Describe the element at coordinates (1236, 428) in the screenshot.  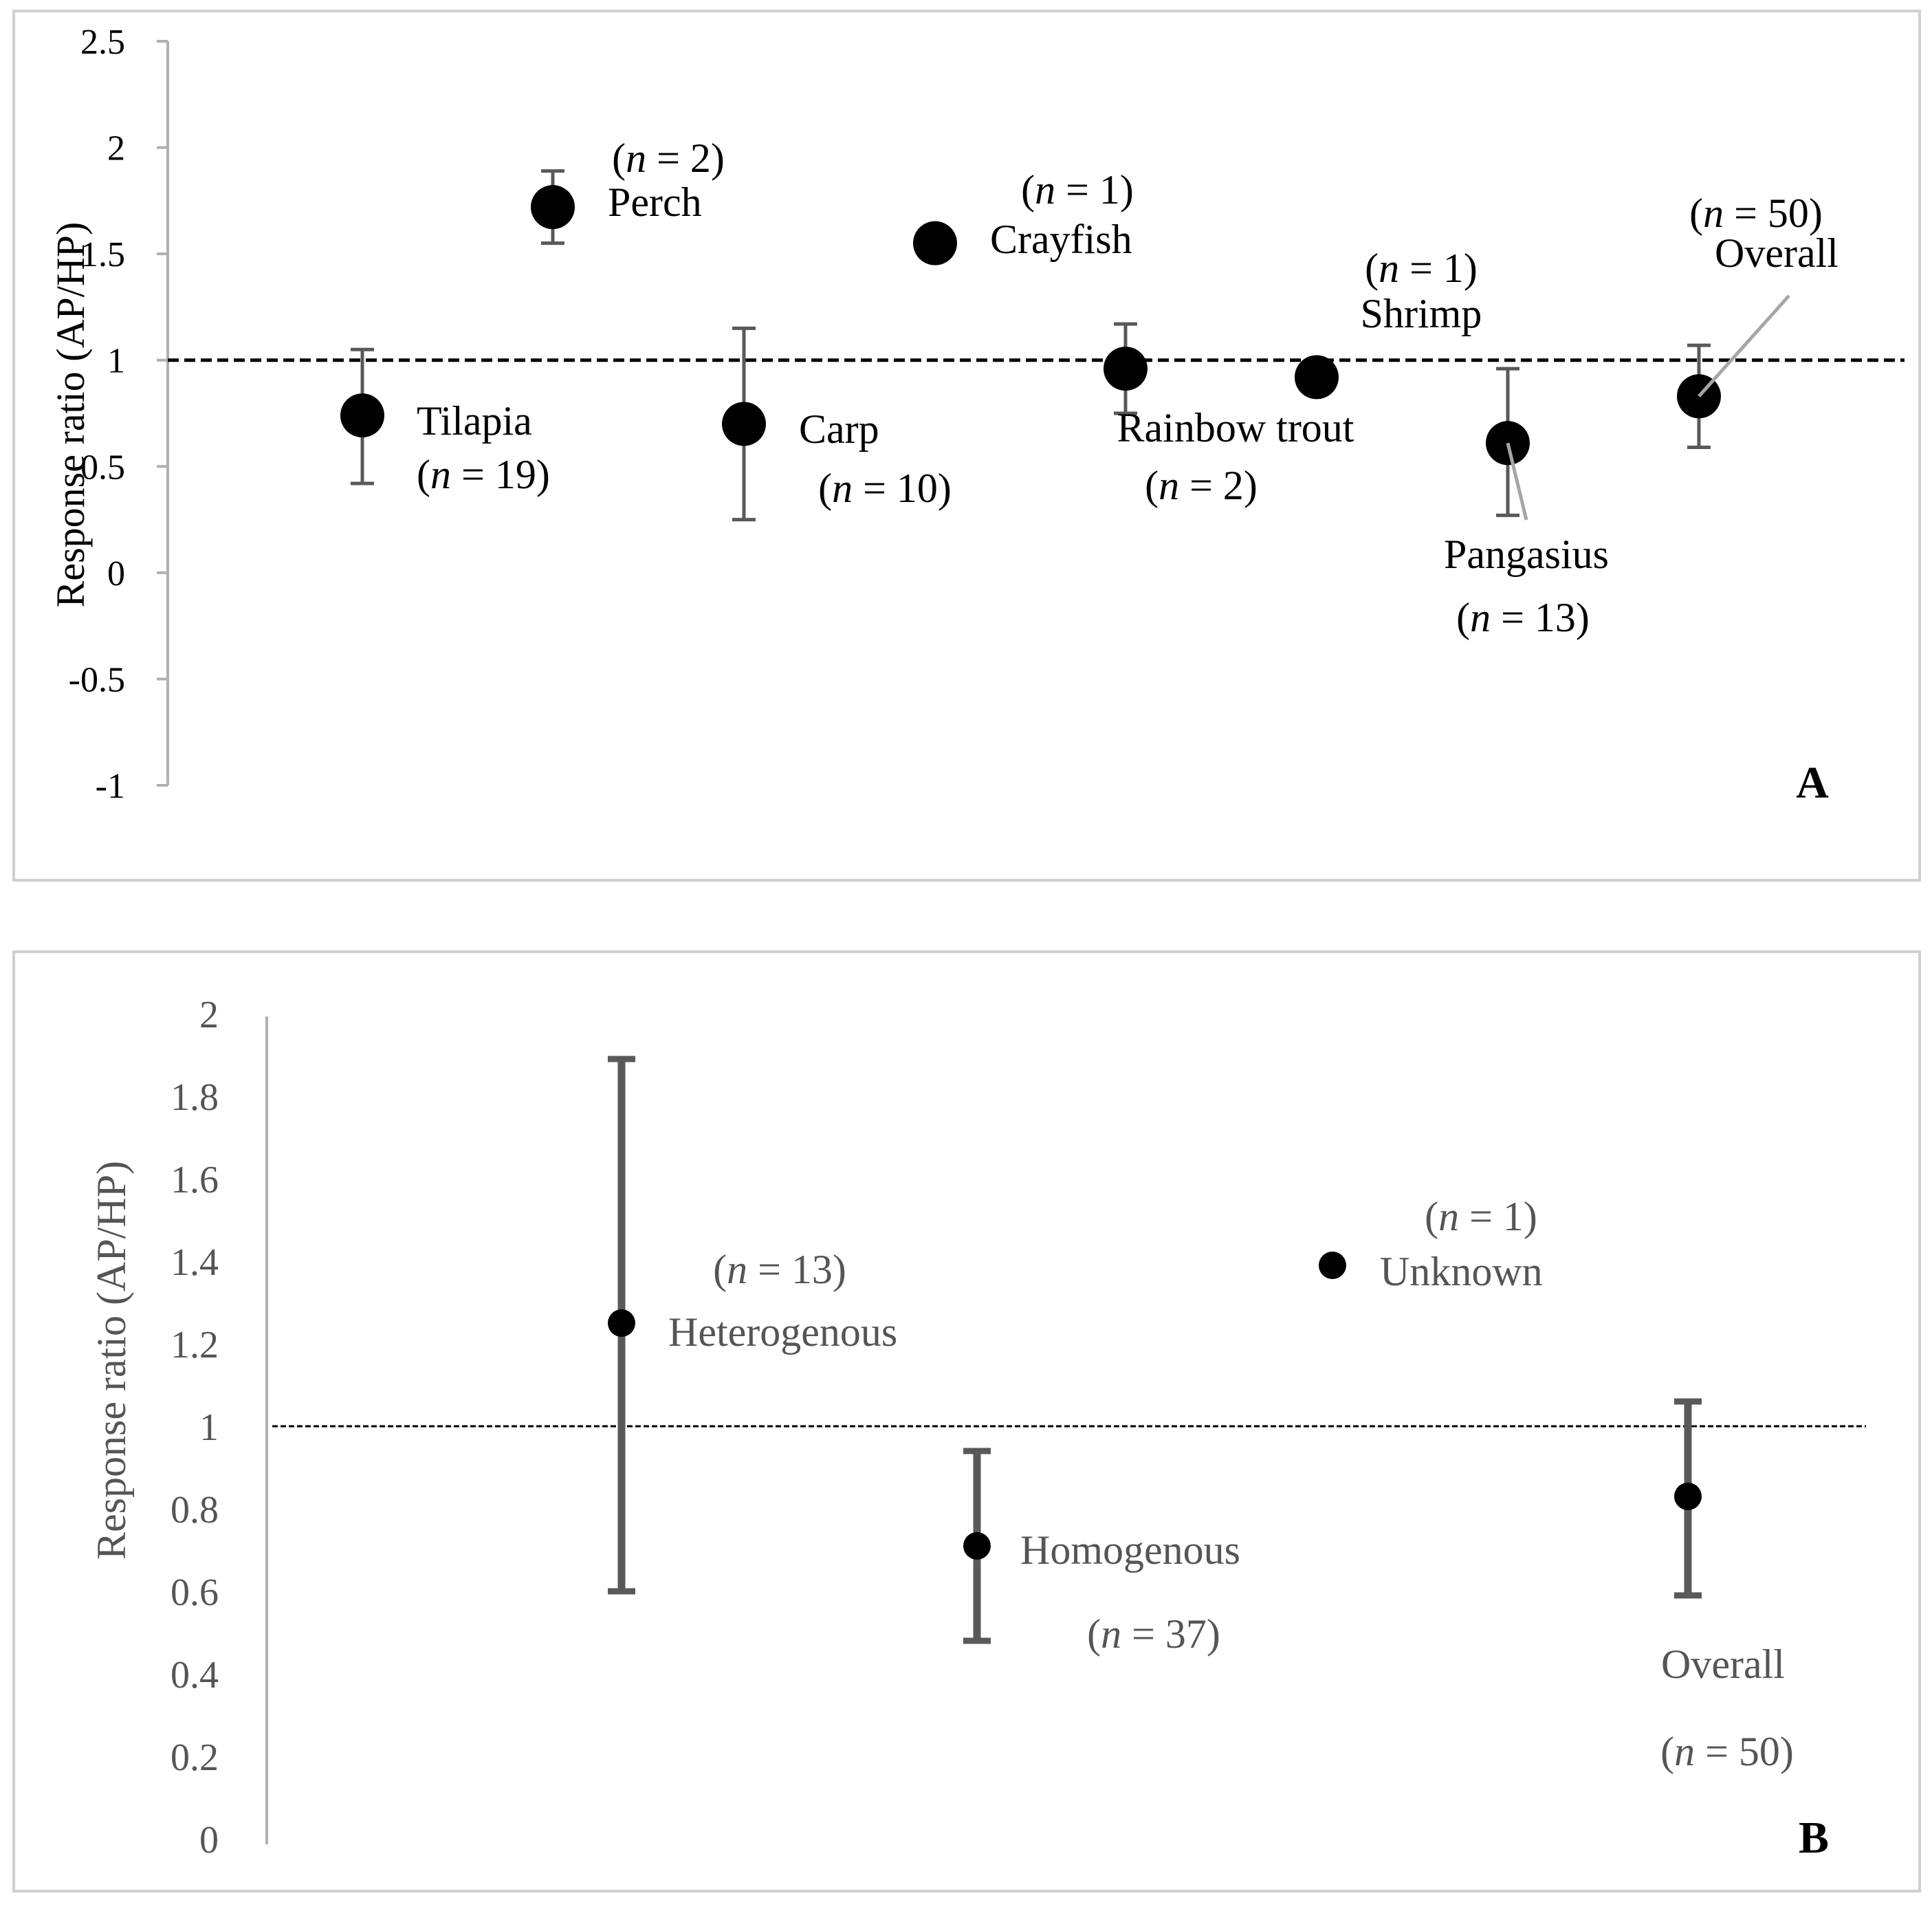
I see `point-label: Rainbow trout` at that location.